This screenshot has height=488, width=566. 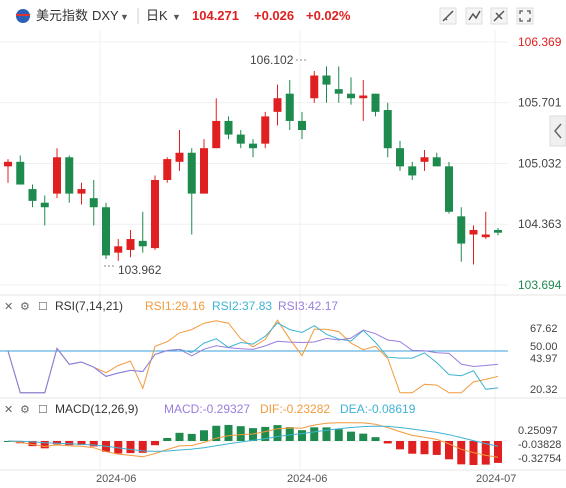 What do you see at coordinates (215, 15) in the screenshot?
I see `last-price: 104.271` at bounding box center [215, 15].